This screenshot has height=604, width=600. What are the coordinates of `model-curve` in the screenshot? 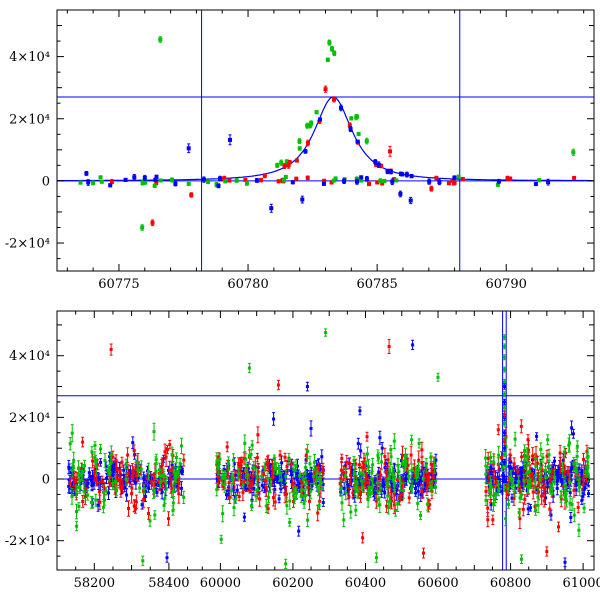 It's located at (325, 139).